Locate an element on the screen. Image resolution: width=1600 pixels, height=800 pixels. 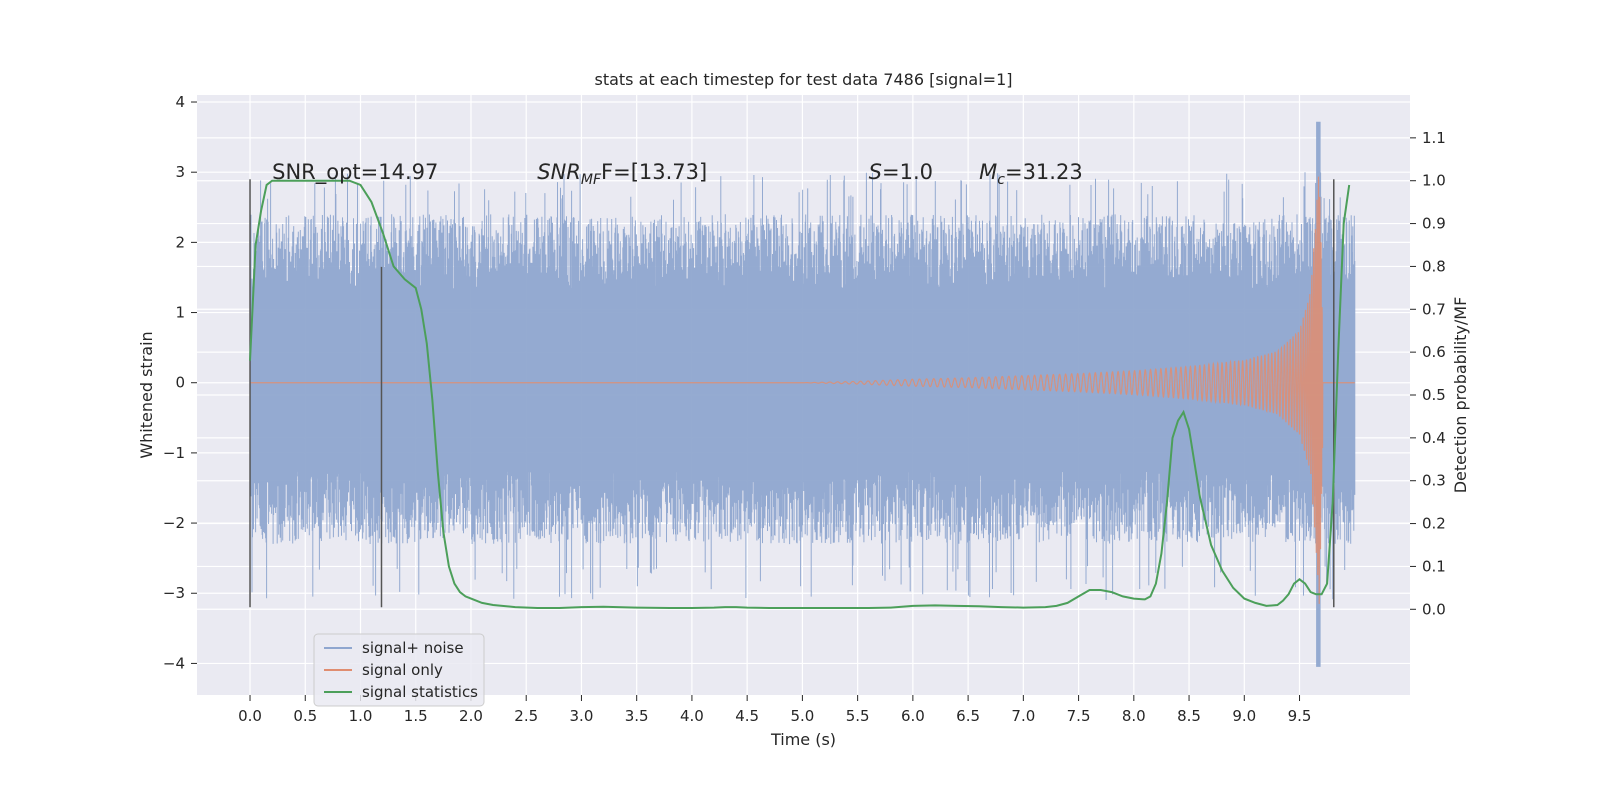
y-tick-label: −1 is located at coordinates (174, 453).